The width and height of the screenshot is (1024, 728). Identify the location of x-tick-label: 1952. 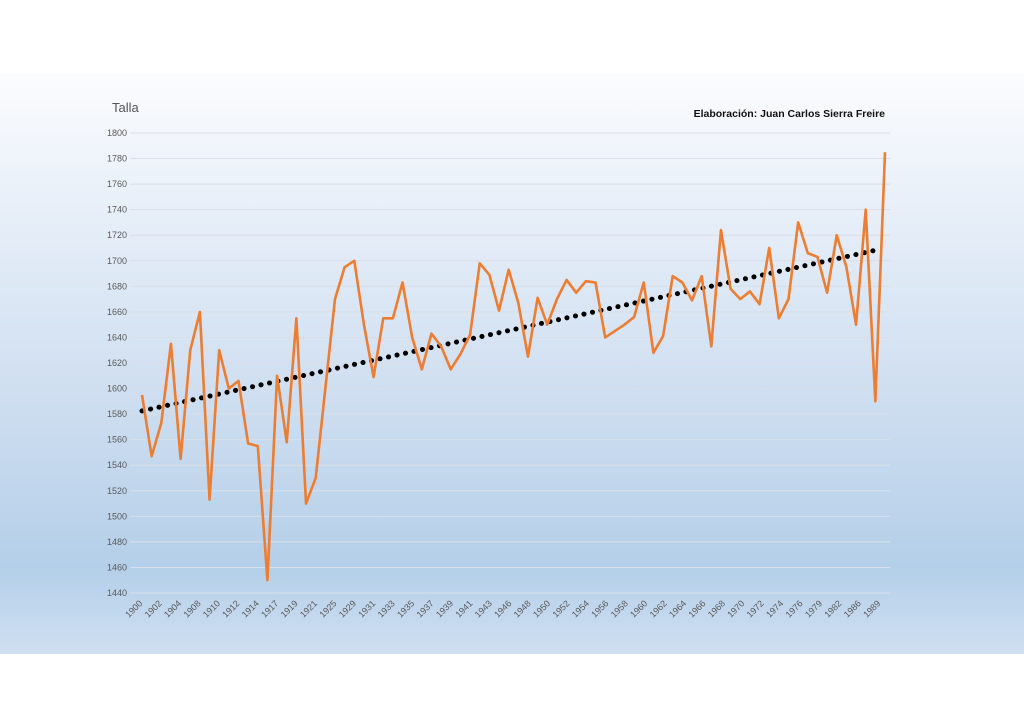
(560, 608).